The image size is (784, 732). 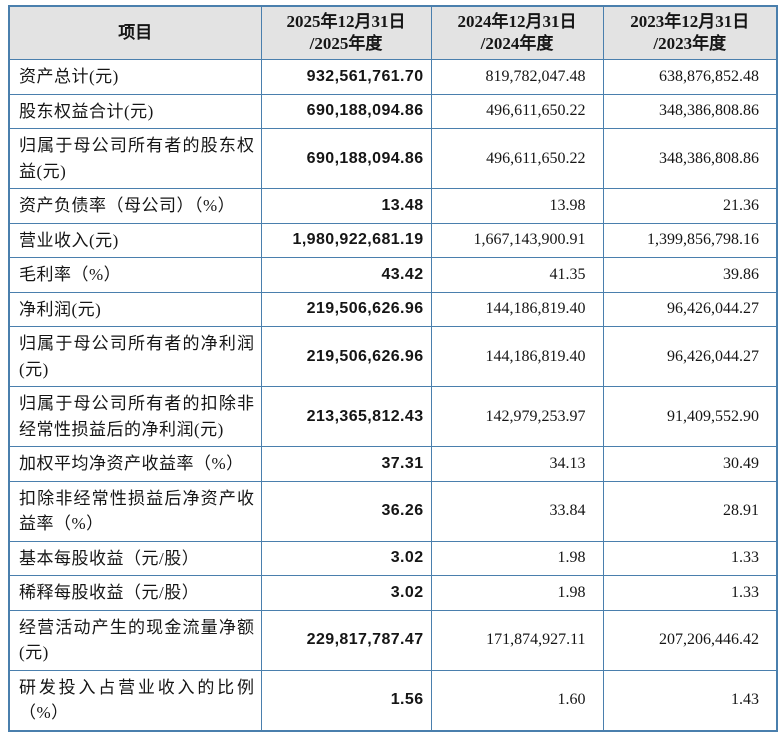 I want to click on value-2023: 207,206,446.42, so click(x=690, y=640).